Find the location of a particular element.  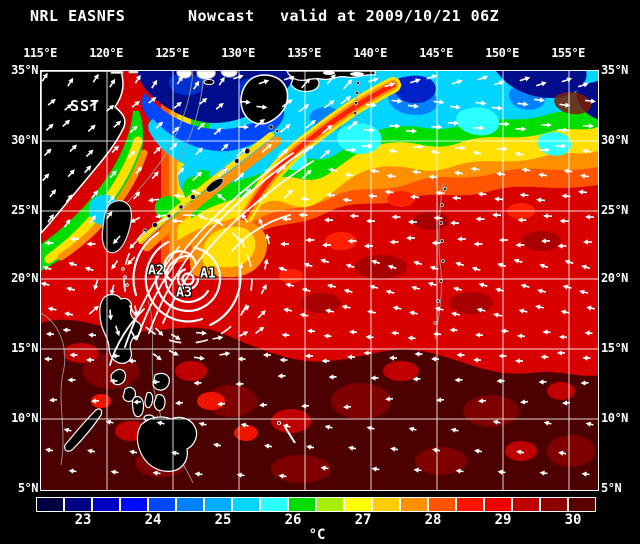

colorbar-tick-label: 29 is located at coordinates (503, 520).